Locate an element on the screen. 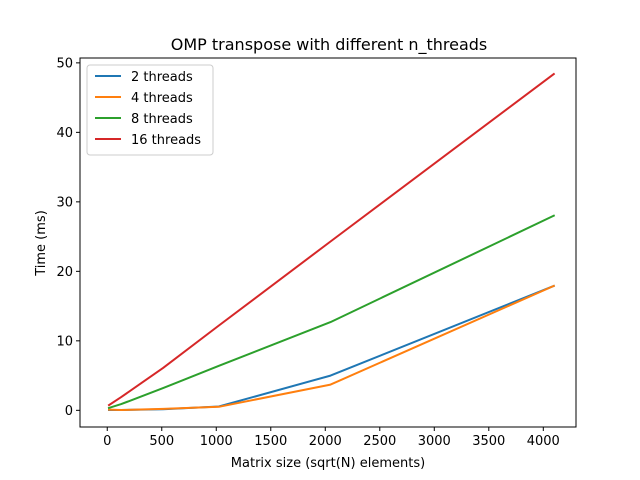 The height and width of the screenshot is (480, 640). y-tick-label: 30 is located at coordinates (64, 202).